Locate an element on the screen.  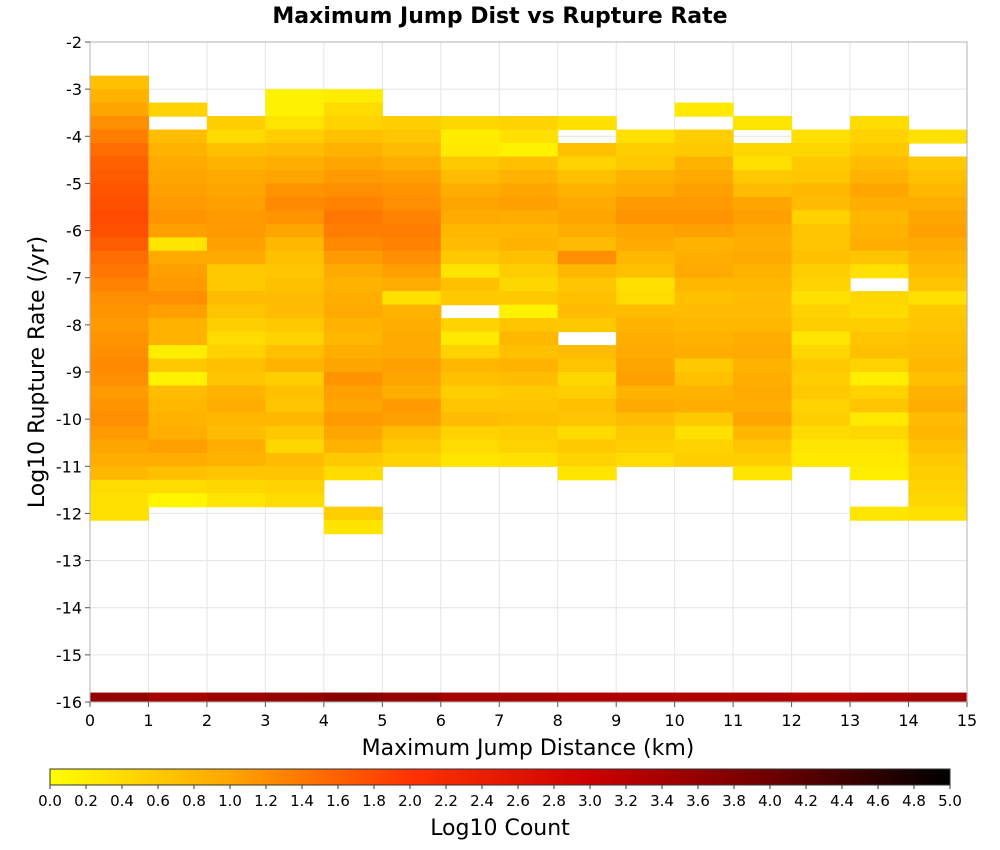
x-axis-ticks: 0 1 2 3 4 5 6 7 8 9 10 11 12 13 14 15 is located at coordinates (531, 716).